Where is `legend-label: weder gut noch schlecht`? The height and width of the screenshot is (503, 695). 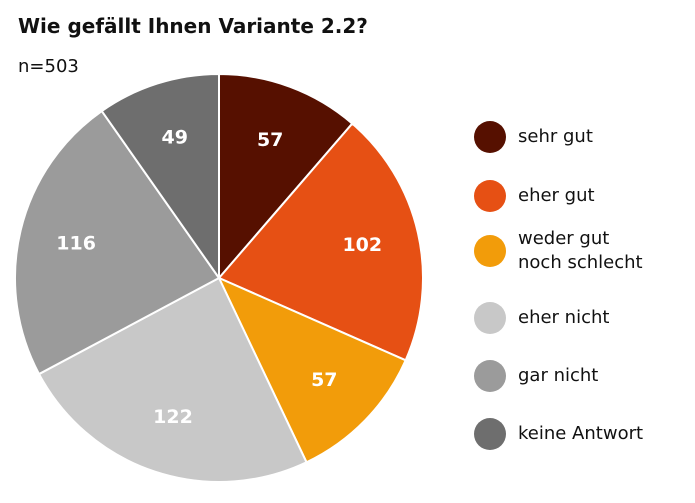 legend-label: weder gut noch schlecht is located at coordinates (580, 250).